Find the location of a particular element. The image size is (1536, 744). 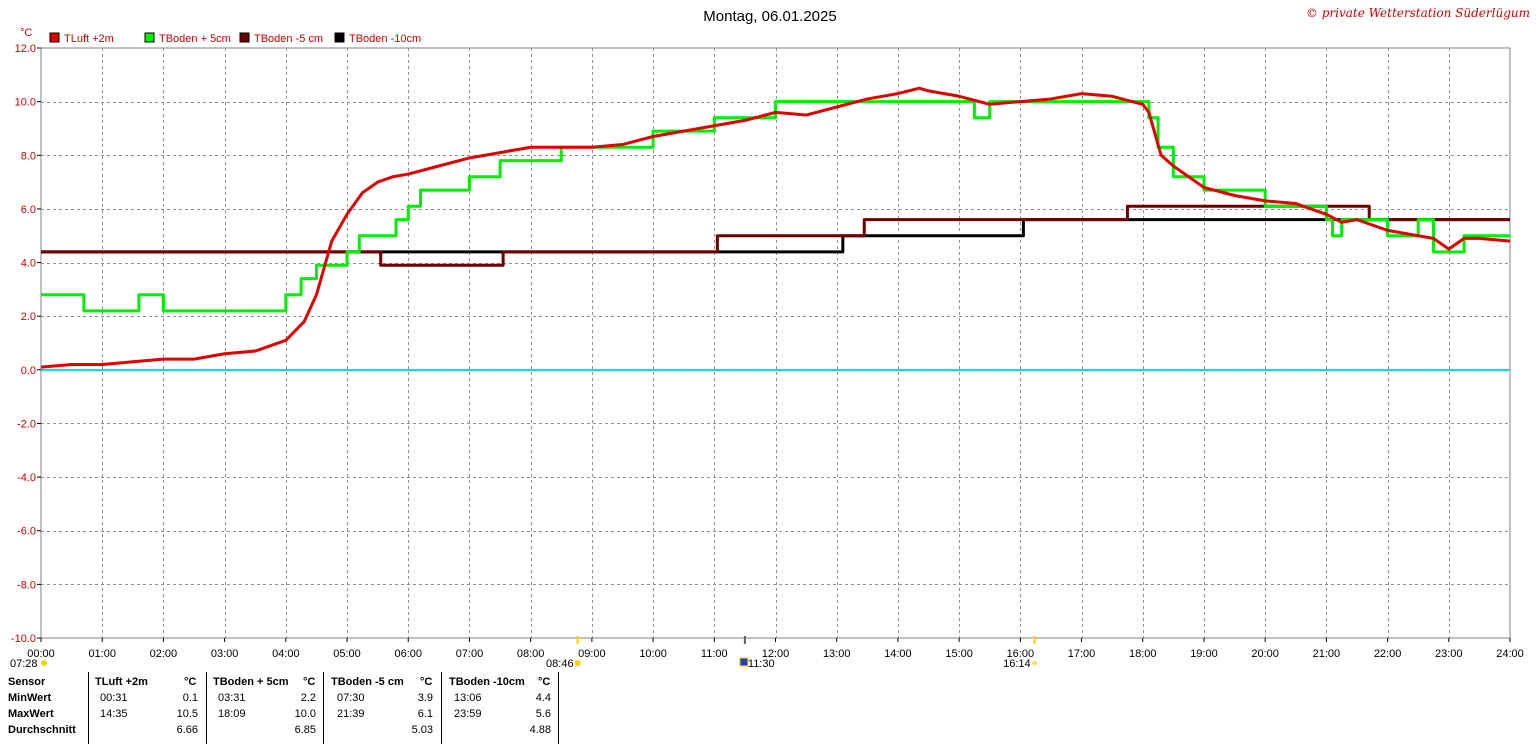

y-tick-label: -2.0 is located at coordinates (26, 424).